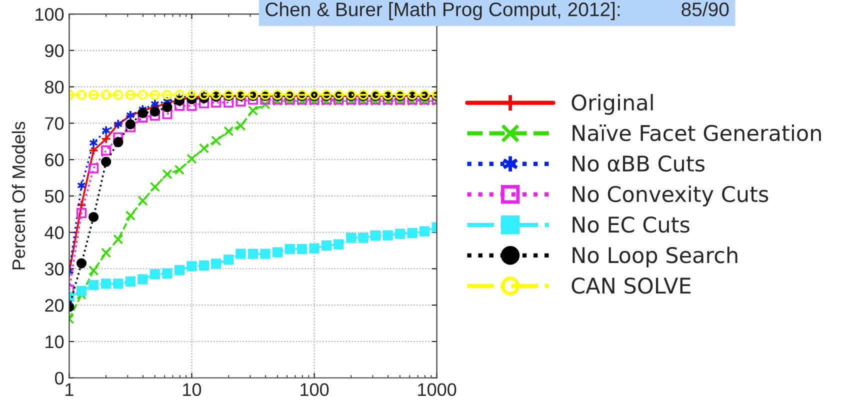 This screenshot has height=402, width=865. Describe the element at coordinates (437, 389) in the screenshot. I see `x-tick-label: 1000` at that location.